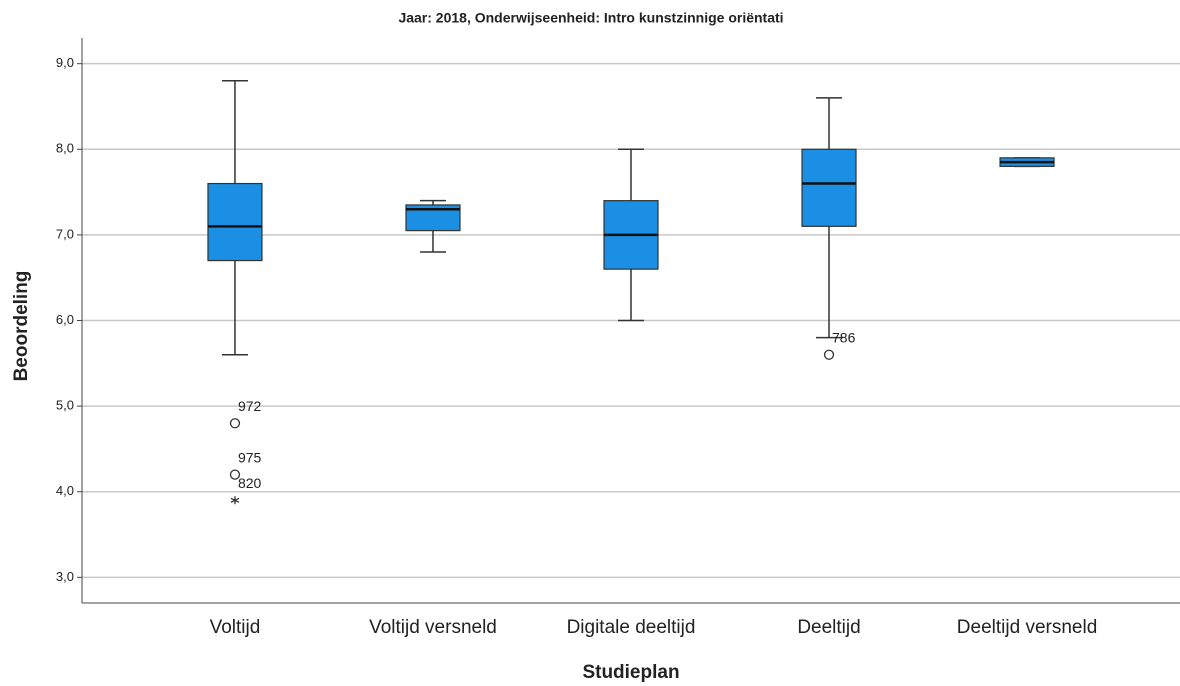 This screenshot has width=1180, height=686. I want to click on x-tick-label: Deeltijd, so click(828, 627).